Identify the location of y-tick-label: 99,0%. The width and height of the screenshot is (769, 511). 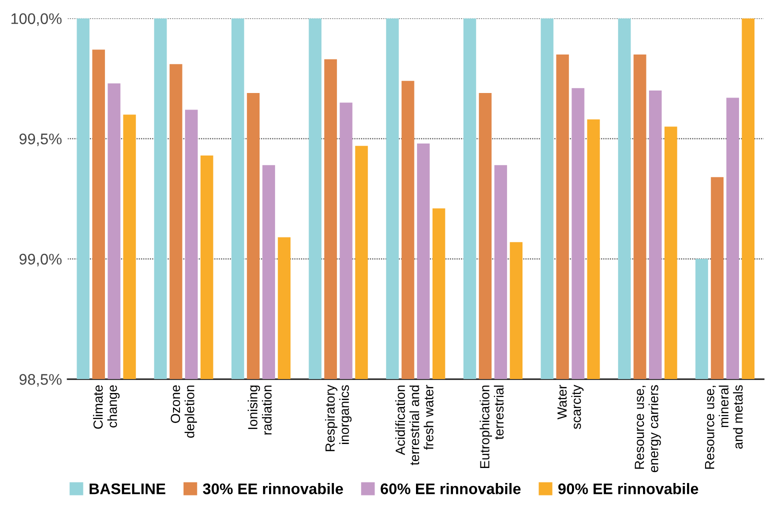
(41, 260).